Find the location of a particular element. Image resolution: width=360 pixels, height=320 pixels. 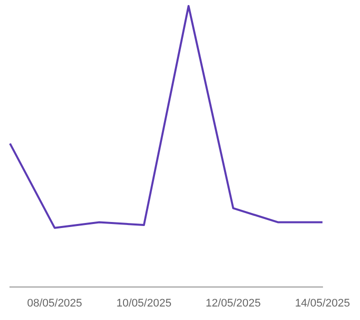

x-tick-label: 12/05/2025 is located at coordinates (233, 303).